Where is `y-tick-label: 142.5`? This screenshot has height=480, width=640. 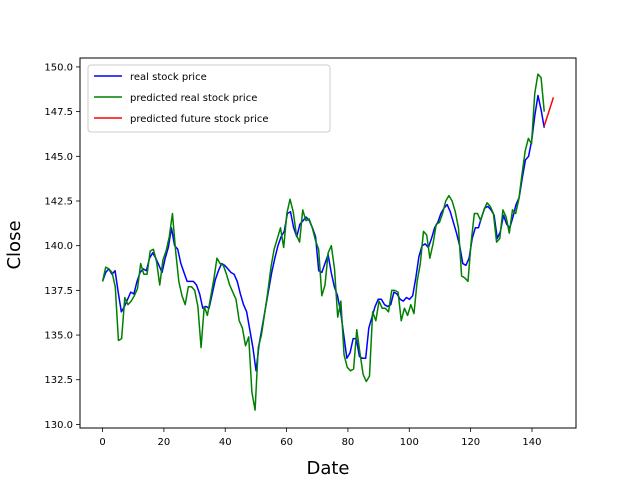
y-tick-label: 142.5 is located at coordinates (58, 201).